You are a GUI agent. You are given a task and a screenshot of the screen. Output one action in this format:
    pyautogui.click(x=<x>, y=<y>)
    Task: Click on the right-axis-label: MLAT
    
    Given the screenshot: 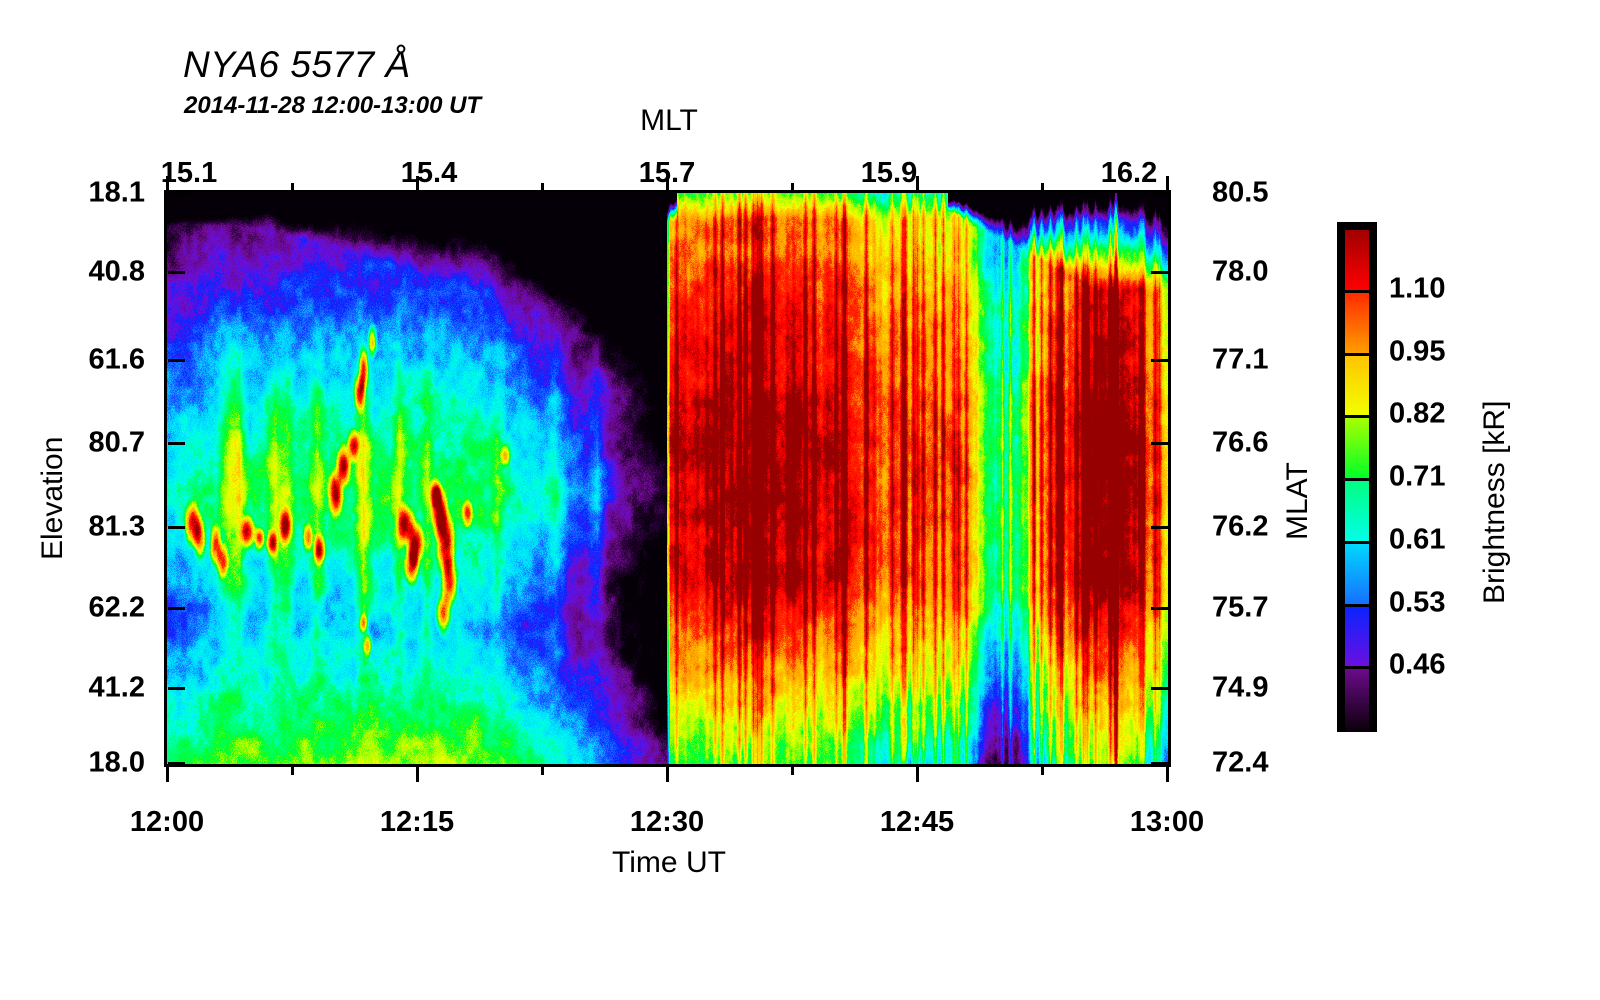 What is the action you would take?
    pyautogui.click(x=1297, y=501)
    